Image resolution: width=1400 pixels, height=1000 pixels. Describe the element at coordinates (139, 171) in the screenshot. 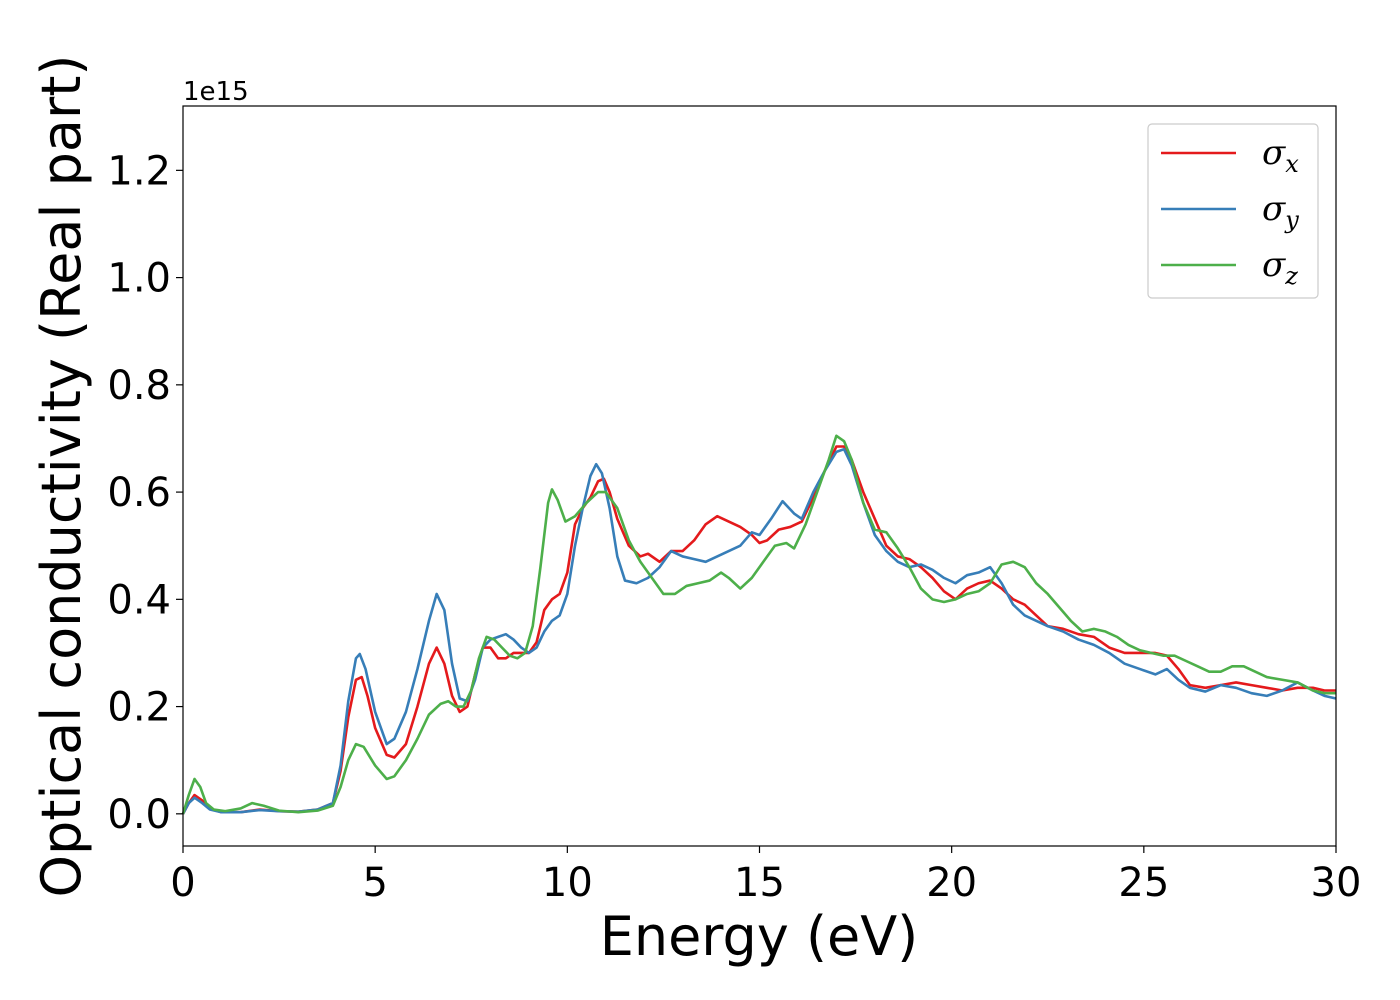

I see `y-tick-label: 1.2` at that location.